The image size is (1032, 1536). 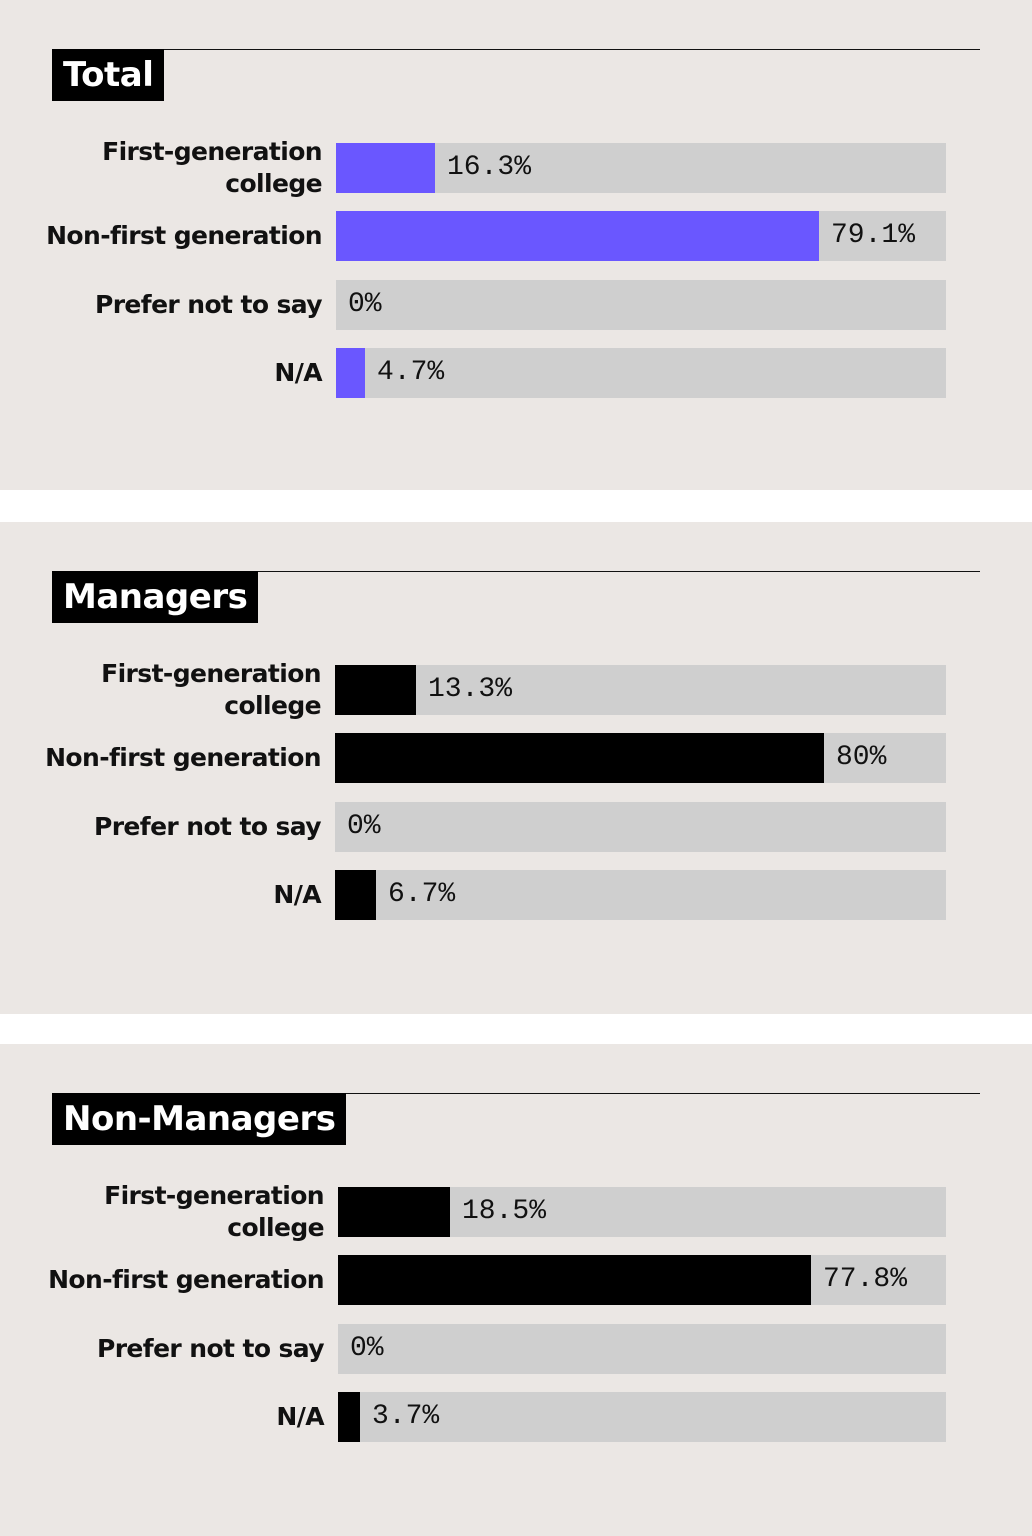 What do you see at coordinates (865, 1279) in the screenshot?
I see `value-label: 77.8%` at bounding box center [865, 1279].